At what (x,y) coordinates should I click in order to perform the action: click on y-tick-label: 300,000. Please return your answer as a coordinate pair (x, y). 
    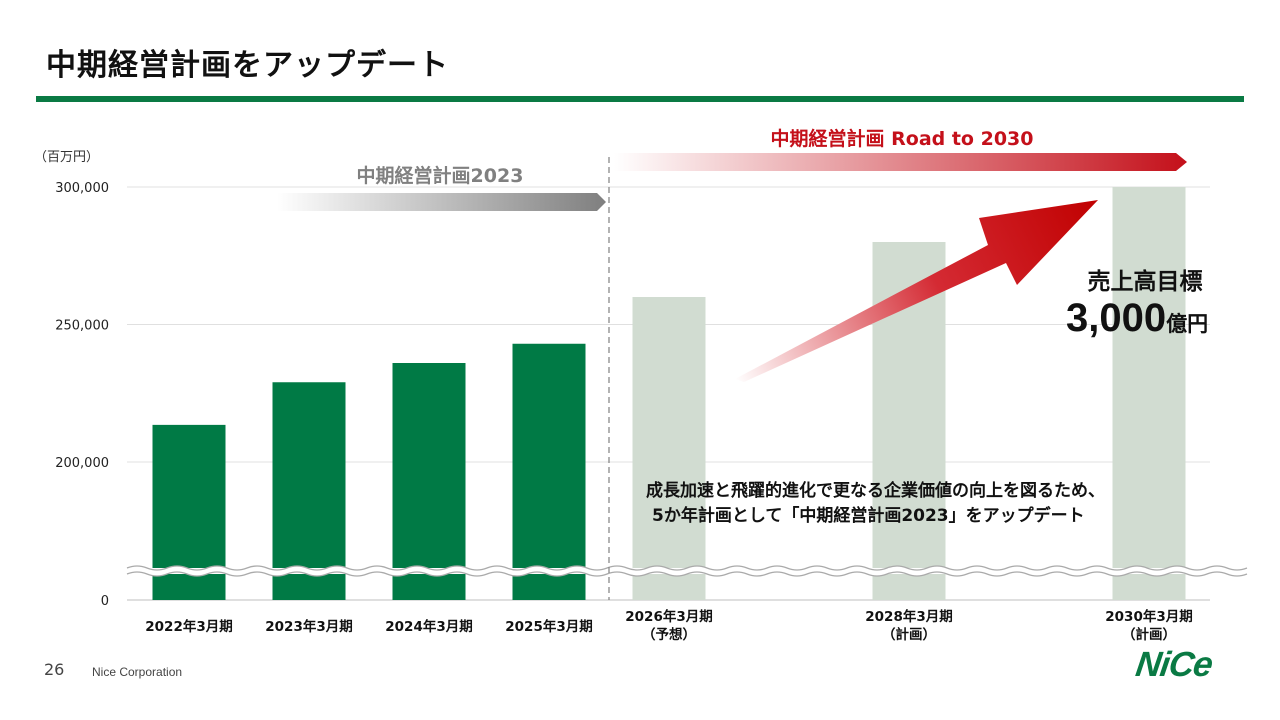
    Looking at the image, I should click on (82, 188).